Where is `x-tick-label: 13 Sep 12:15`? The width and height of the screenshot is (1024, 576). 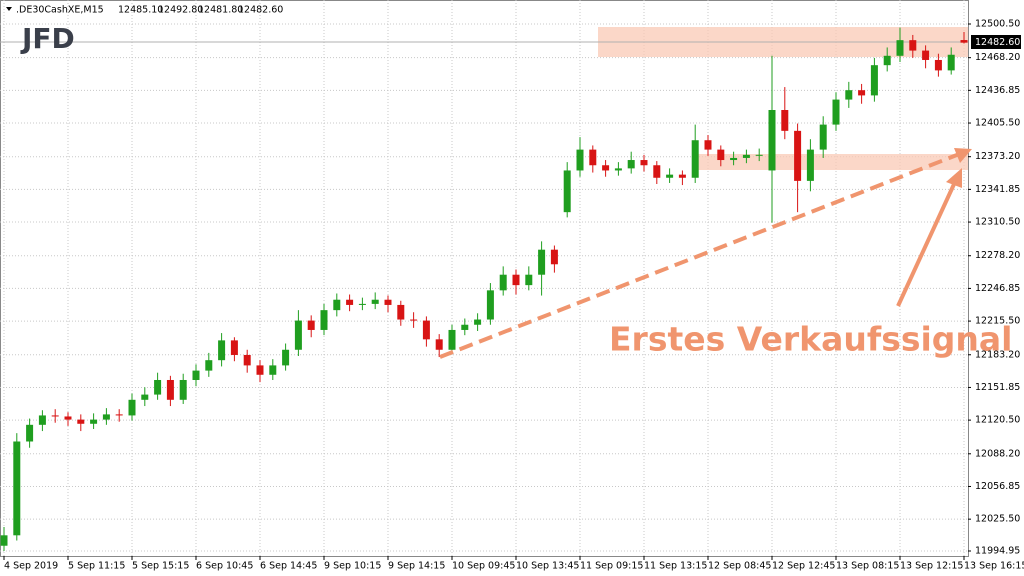 x-tick-label: 13 Sep 12:15 is located at coordinates (931, 566).